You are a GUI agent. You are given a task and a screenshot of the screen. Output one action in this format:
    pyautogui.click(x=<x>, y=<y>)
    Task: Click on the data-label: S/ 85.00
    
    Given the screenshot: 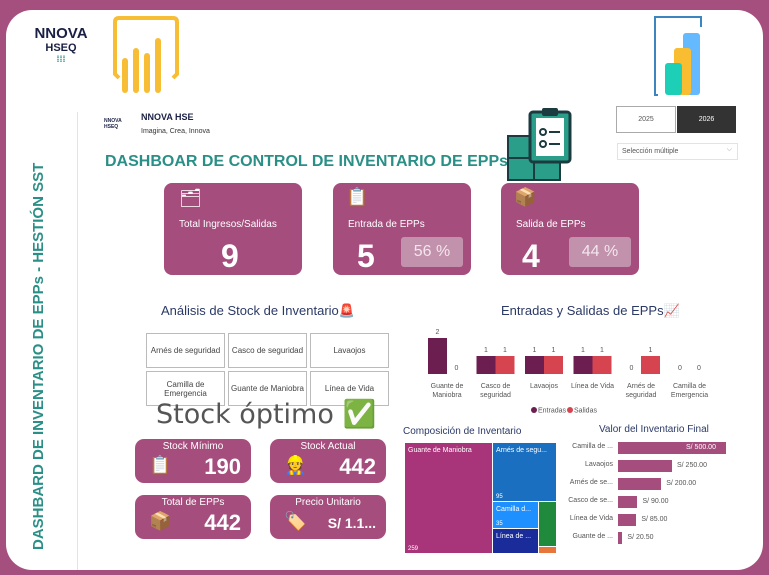 What is the action you would take?
    pyautogui.click(x=654, y=519)
    